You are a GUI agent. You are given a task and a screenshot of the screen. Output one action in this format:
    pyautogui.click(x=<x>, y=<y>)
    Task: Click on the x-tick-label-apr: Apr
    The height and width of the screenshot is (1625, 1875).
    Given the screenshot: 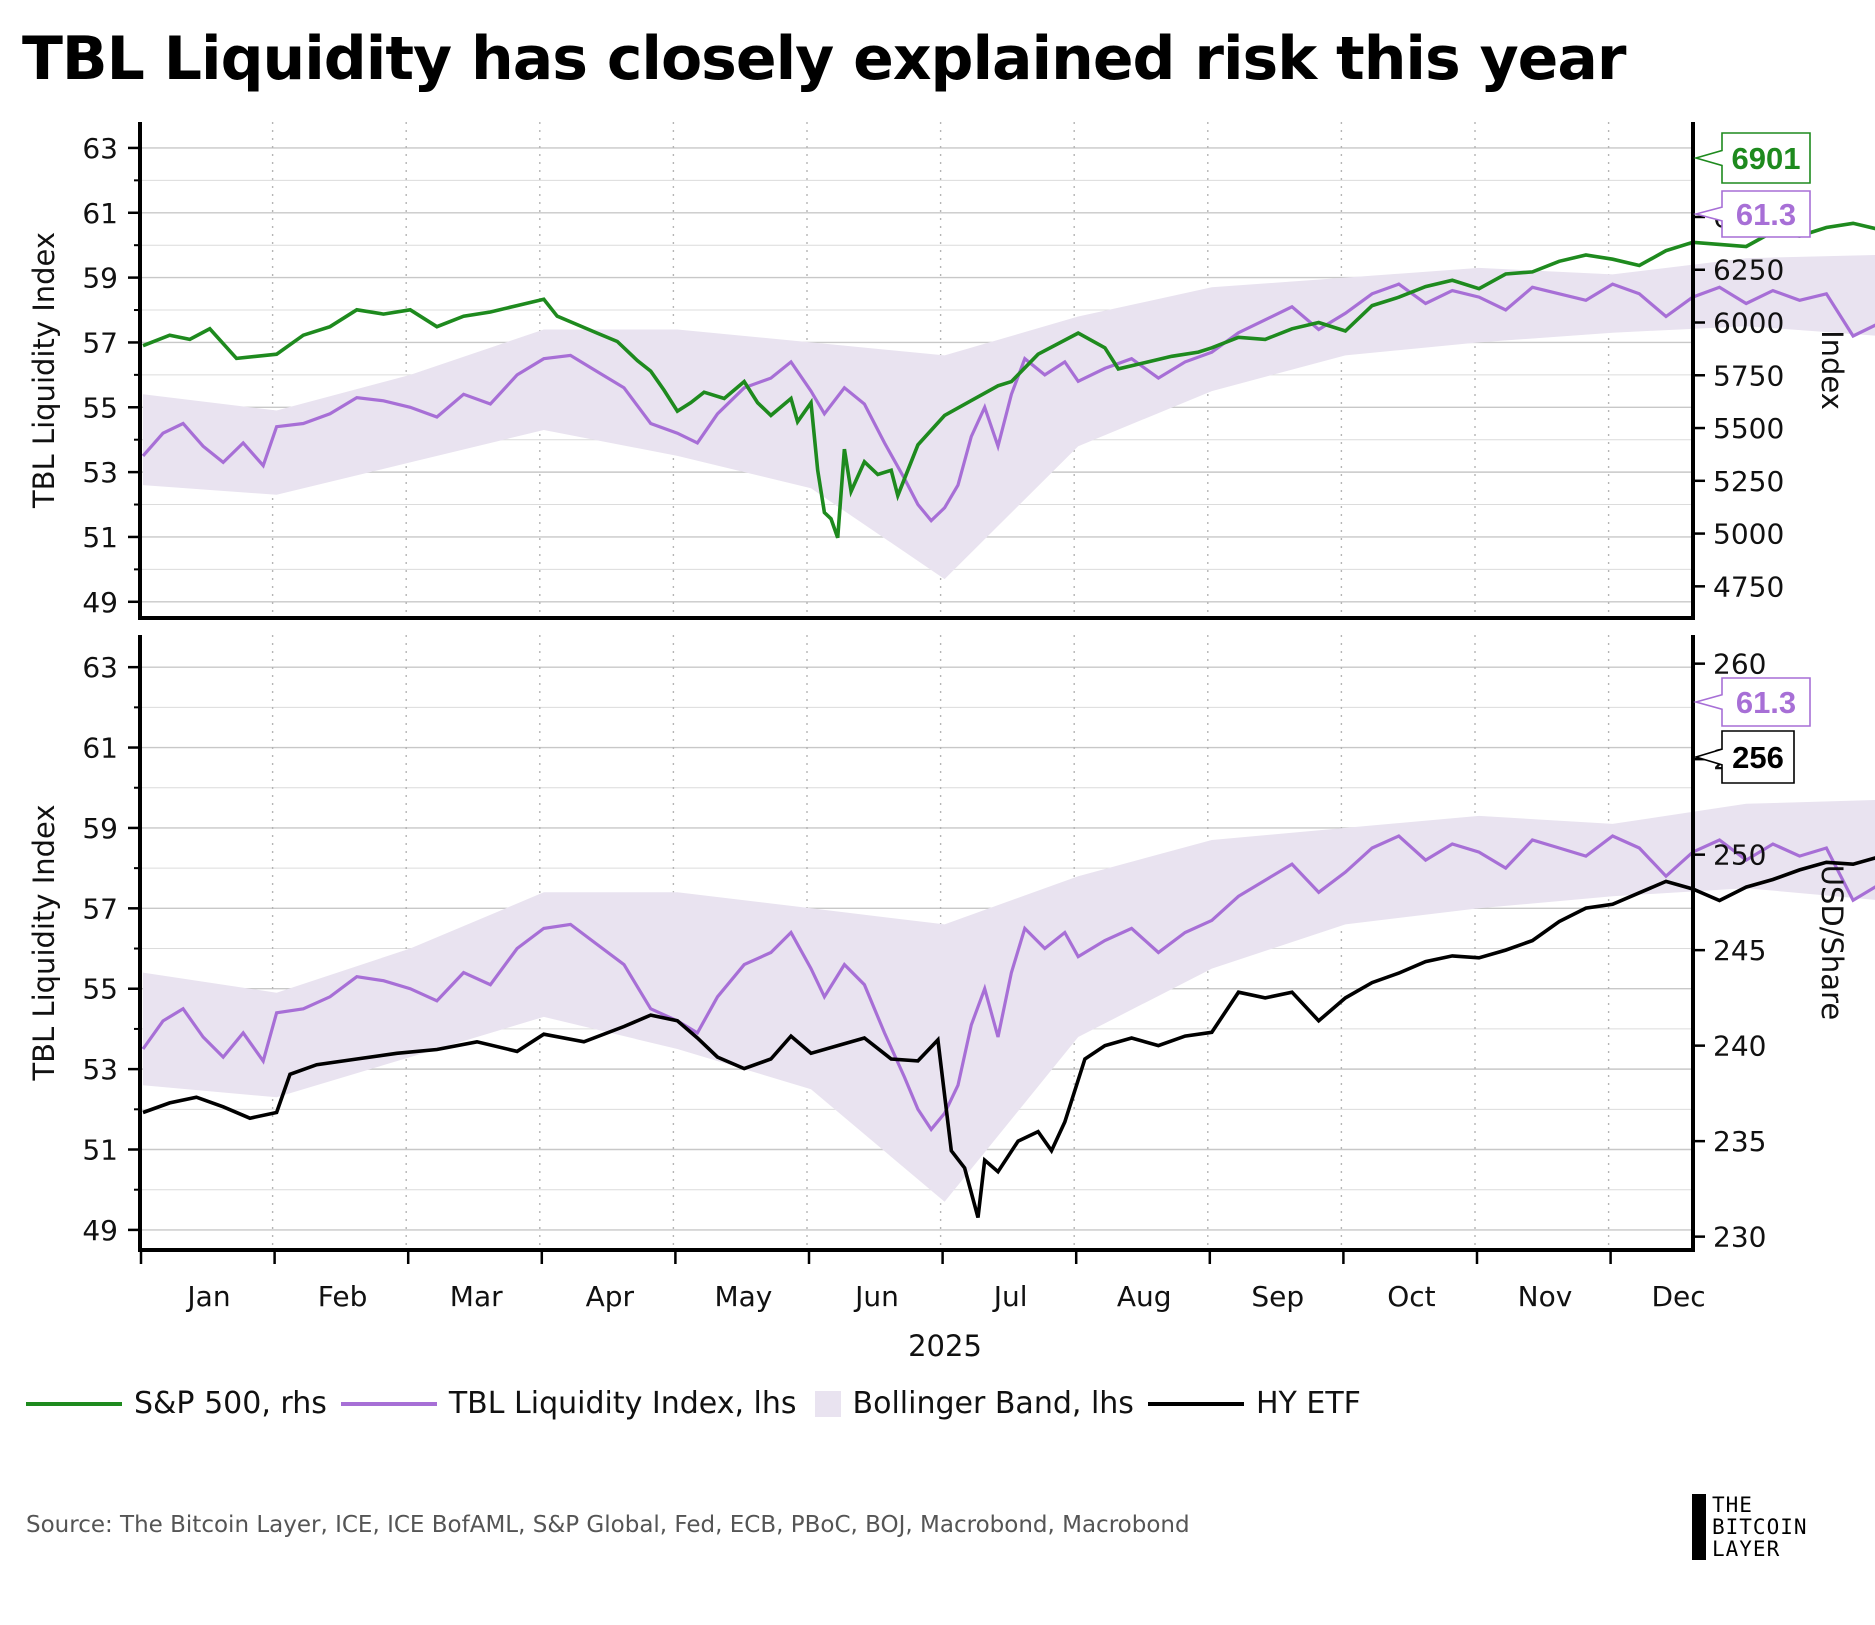 What is the action you would take?
    pyautogui.click(x=610, y=1296)
    